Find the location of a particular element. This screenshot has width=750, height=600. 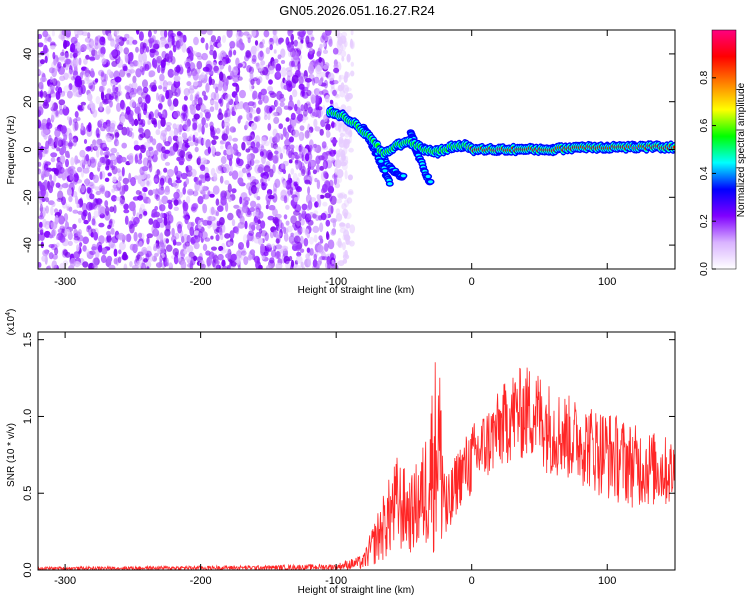

x-tick-label: -300 is located at coordinates (65, 282).